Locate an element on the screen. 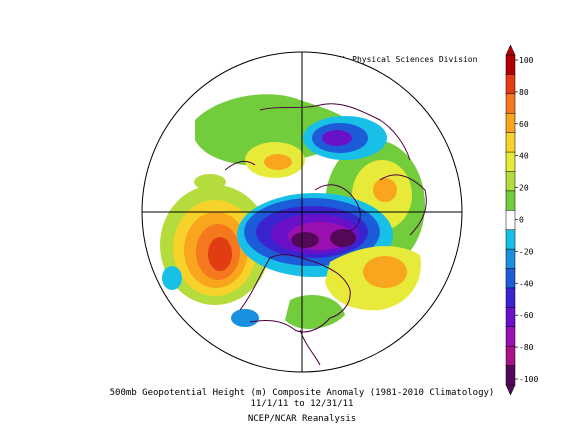 The height and width of the screenshot is (437, 565). colorbar-tick-label: 0 is located at coordinates (521, 220).